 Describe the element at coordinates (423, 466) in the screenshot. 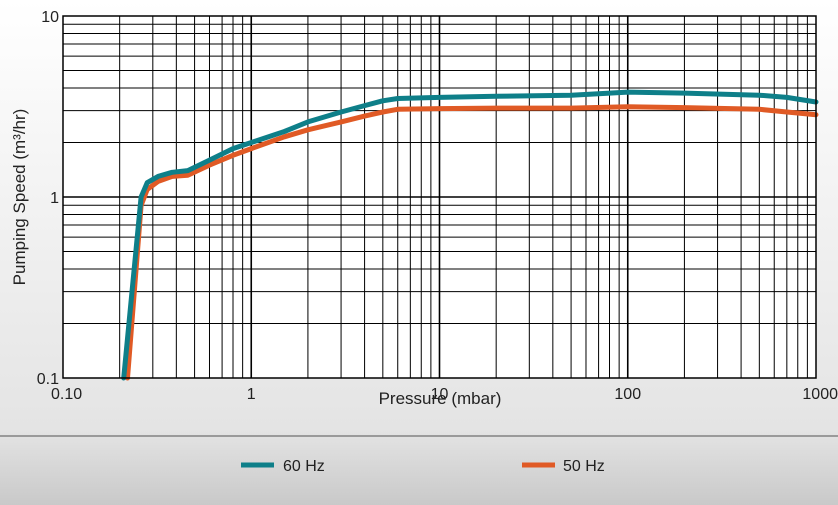

I see `legend: 60 Hz 50 Hz` at that location.